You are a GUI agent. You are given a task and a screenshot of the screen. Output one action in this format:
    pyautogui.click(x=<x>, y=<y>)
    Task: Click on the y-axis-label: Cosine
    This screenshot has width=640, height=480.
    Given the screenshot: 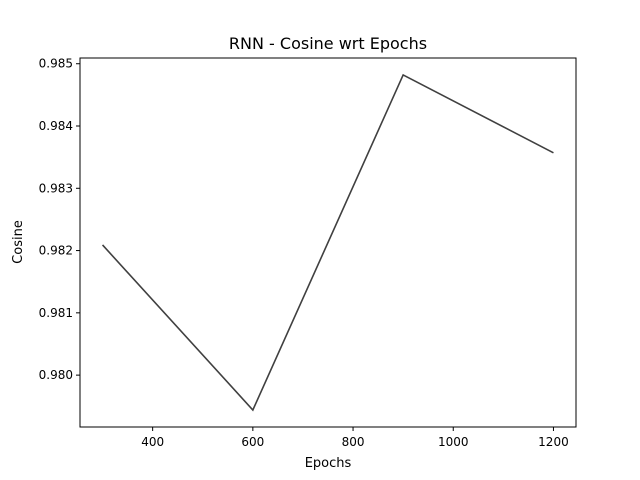 What is the action you would take?
    pyautogui.click(x=18, y=242)
    